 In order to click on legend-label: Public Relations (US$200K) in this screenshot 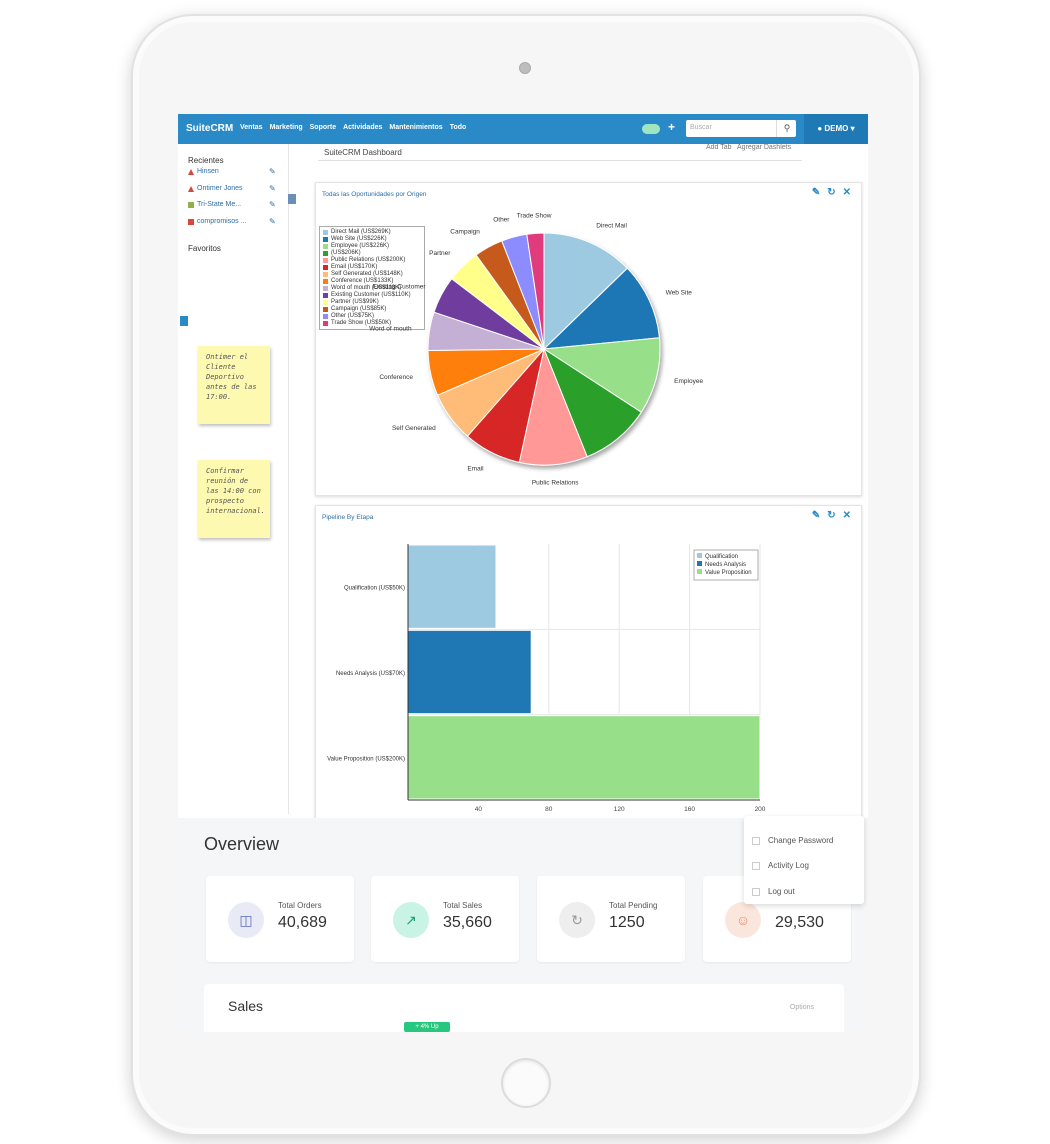, I will do `click(368, 260)`.